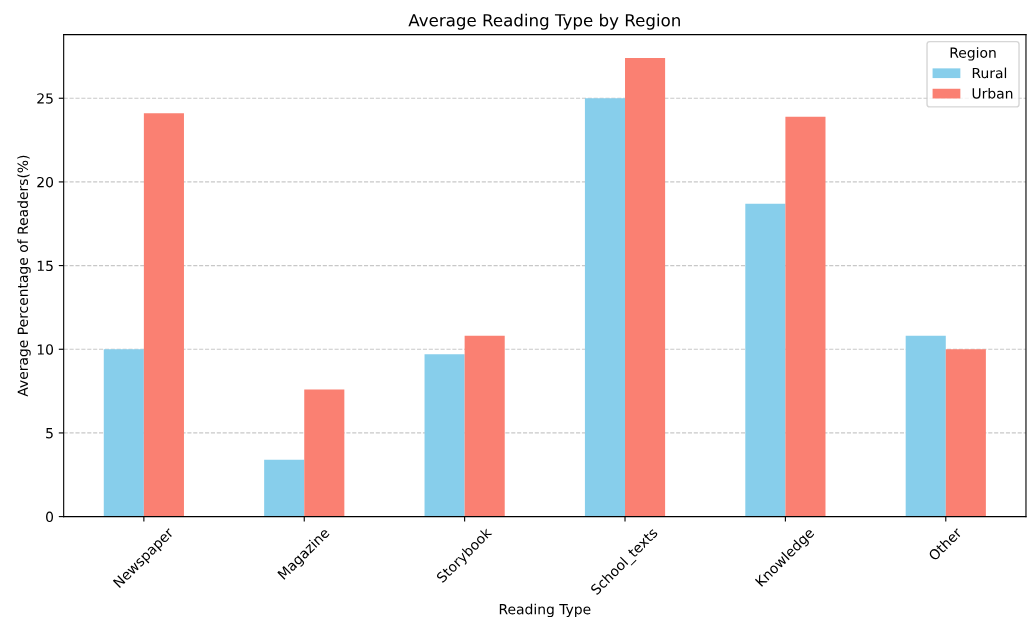 The image size is (1027, 630). Describe the element at coordinates (45, 266) in the screenshot. I see `y-tick-label: 15` at that location.